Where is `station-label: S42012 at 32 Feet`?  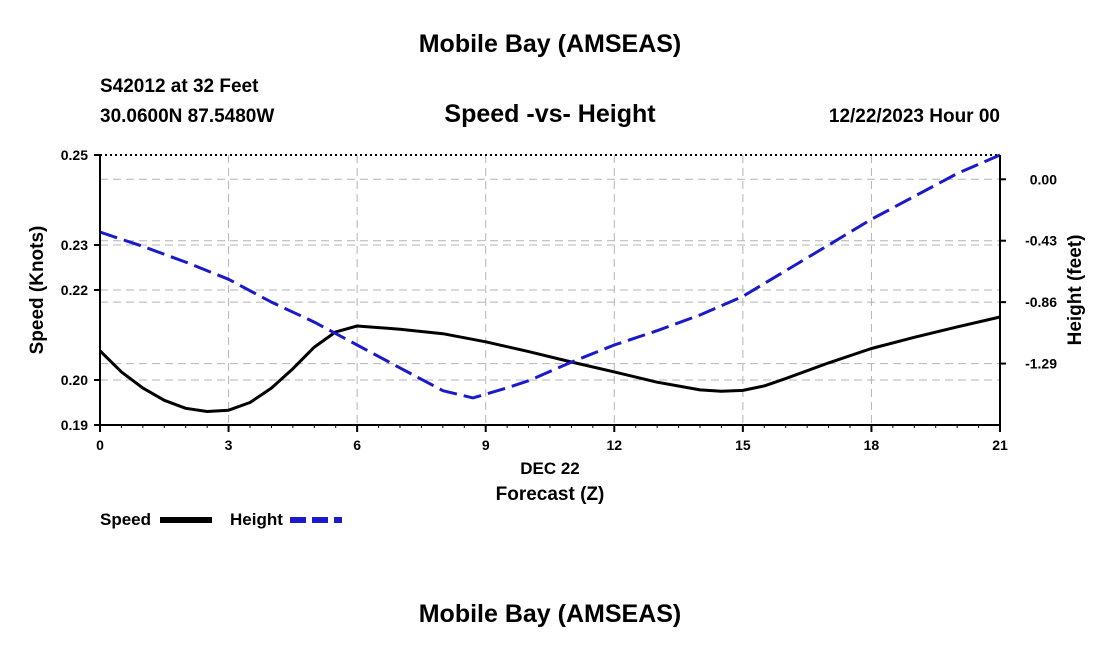 station-label: S42012 at 32 Feet is located at coordinates (179, 86).